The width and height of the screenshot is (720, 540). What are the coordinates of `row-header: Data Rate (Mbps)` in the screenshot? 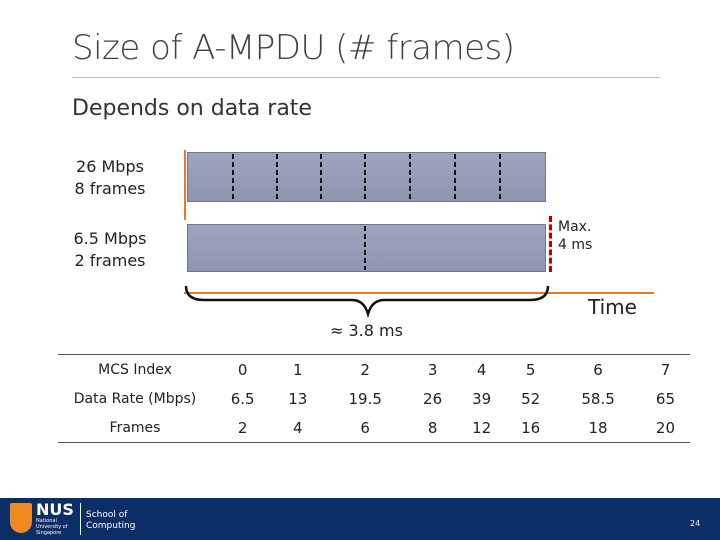 It's located at (135, 398).